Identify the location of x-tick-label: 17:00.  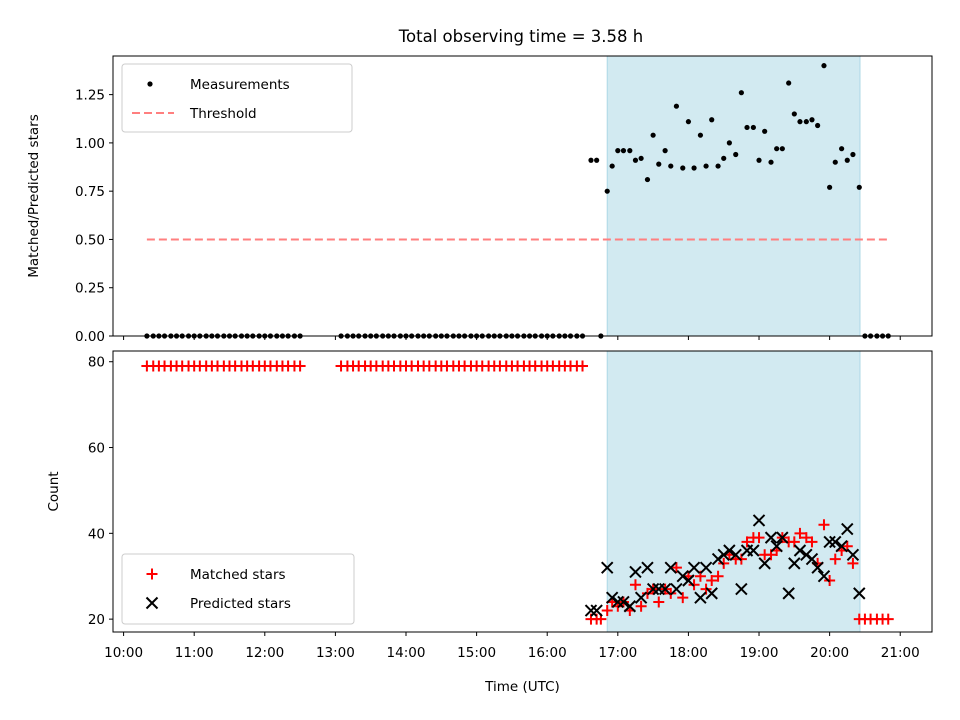
(617, 653).